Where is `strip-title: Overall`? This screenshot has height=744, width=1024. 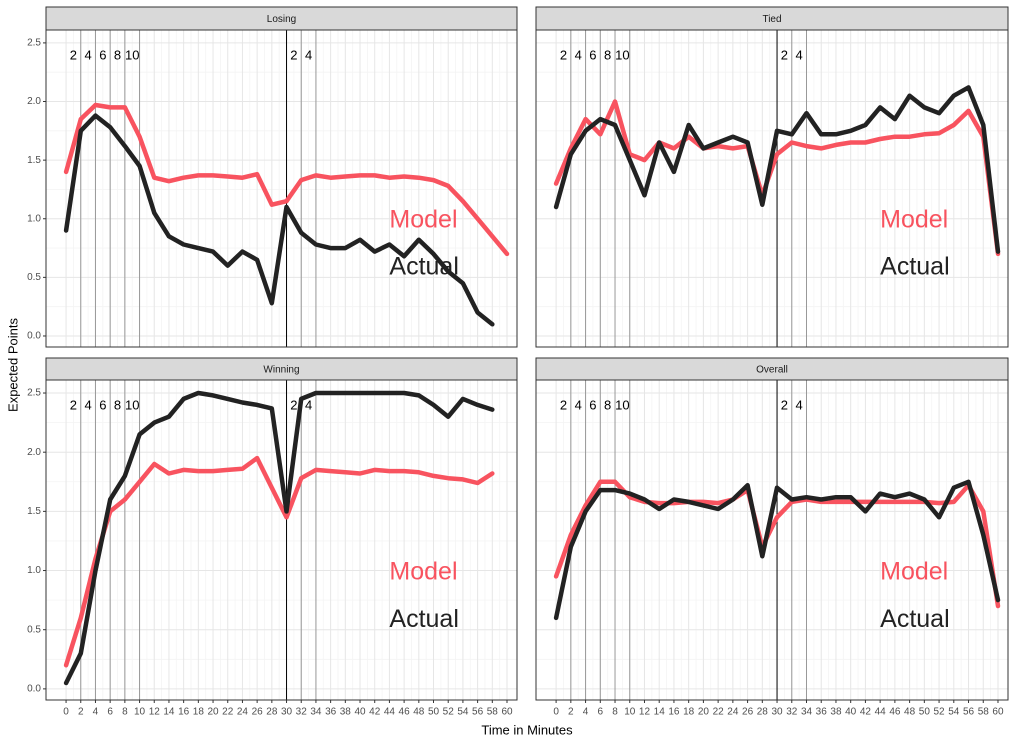
strip-title: Overall is located at coordinates (772, 370).